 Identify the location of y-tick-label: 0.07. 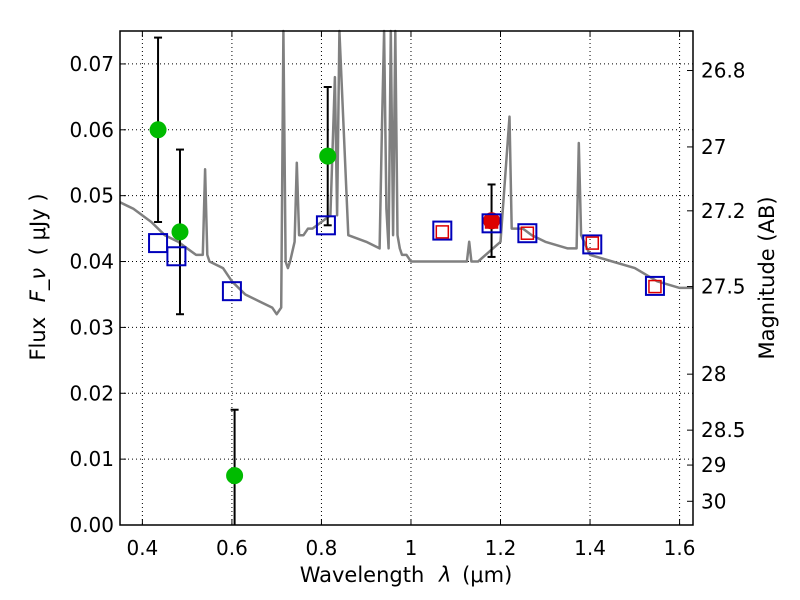
(91, 64).